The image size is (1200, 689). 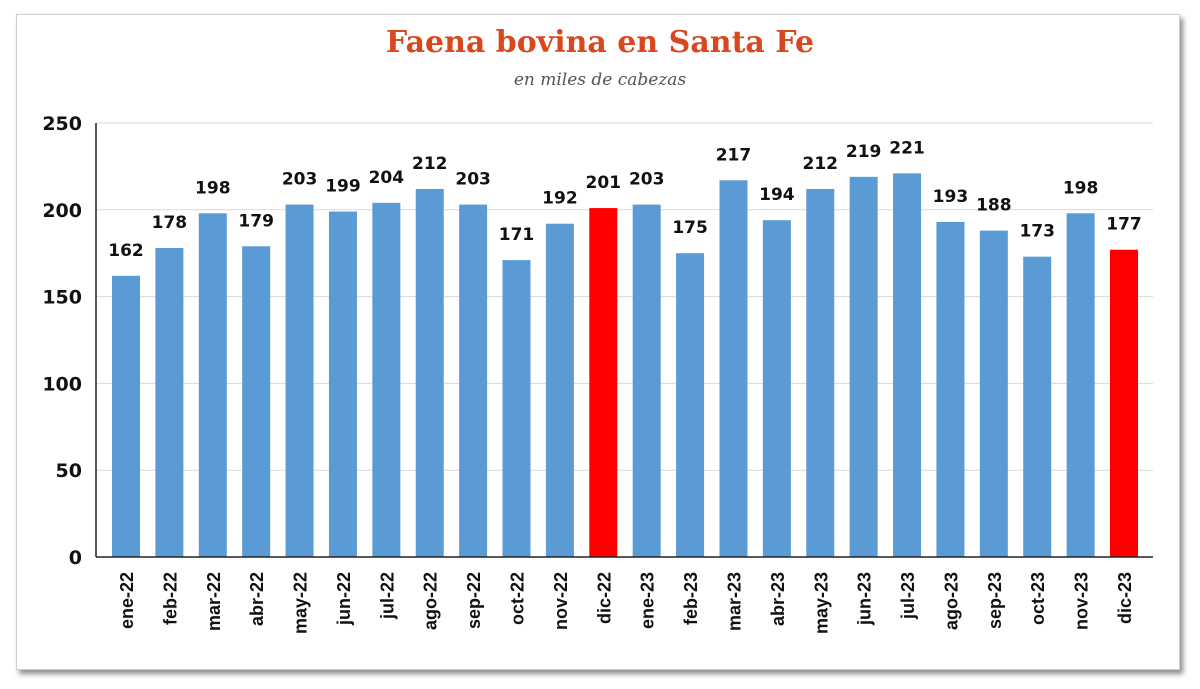 What do you see at coordinates (343, 187) in the screenshot?
I see `data-label: 199` at bounding box center [343, 187].